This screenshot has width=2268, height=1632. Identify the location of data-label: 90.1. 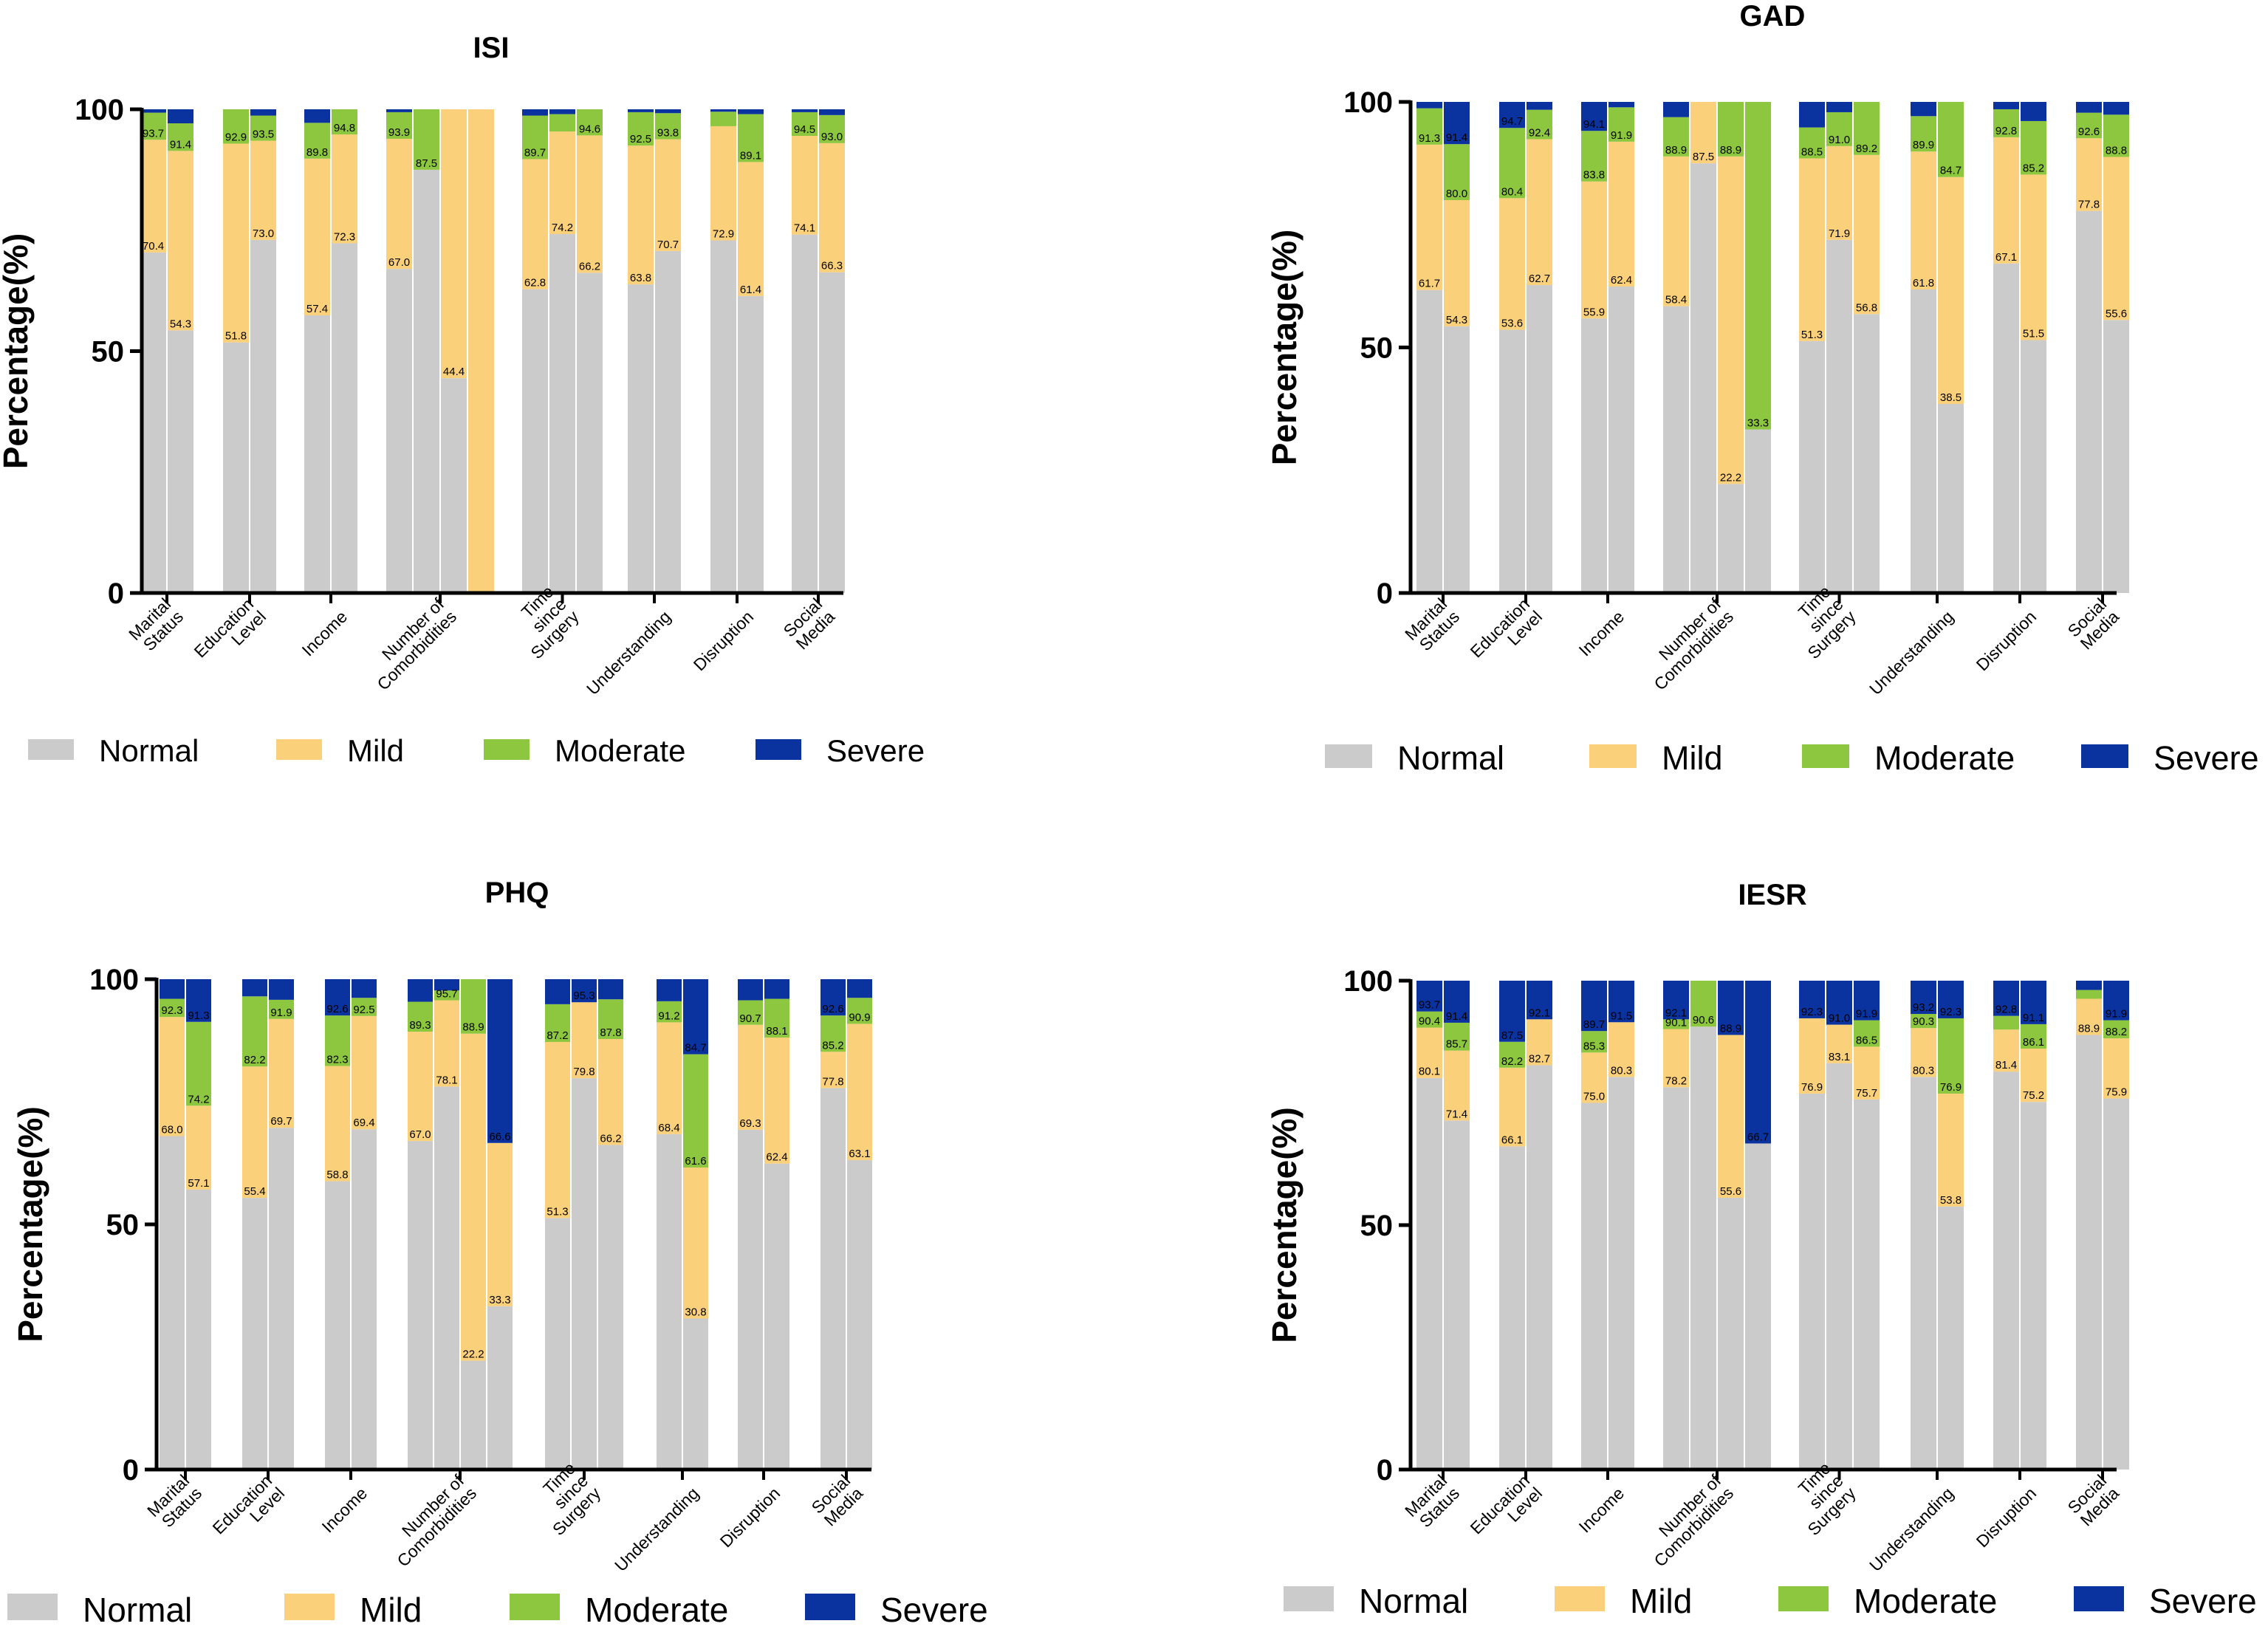
(1676, 1023).